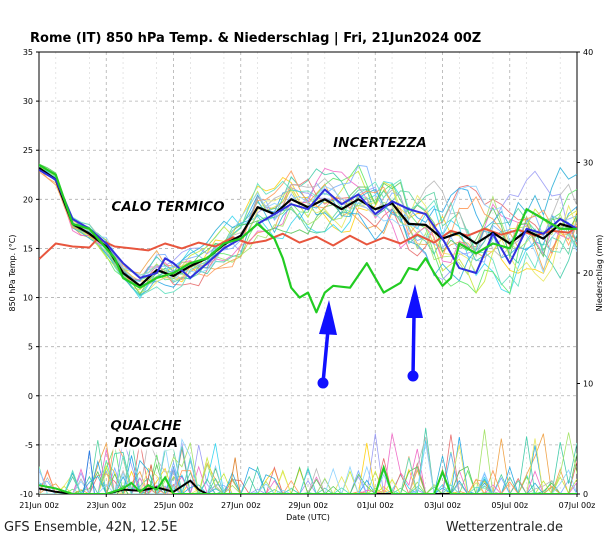 The image size is (609, 545). I want to click on x-tick-label: 07Jul 00z, so click(577, 505).